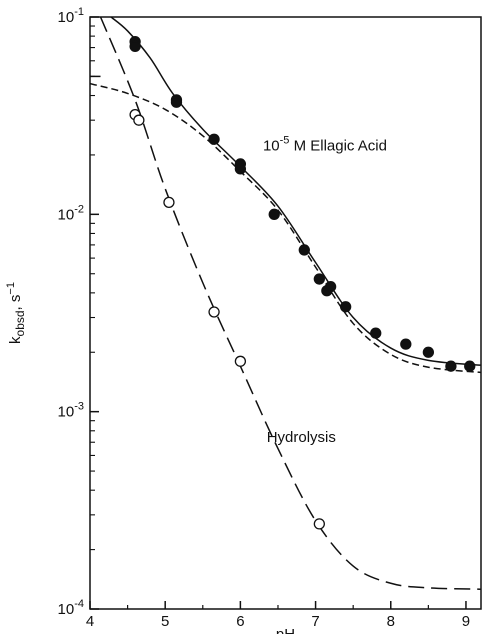 Image resolution: width=484 pixels, height=634 pixels. Describe the element at coordinates (90, 621) in the screenshot. I see `x-tick-label: 4` at that location.